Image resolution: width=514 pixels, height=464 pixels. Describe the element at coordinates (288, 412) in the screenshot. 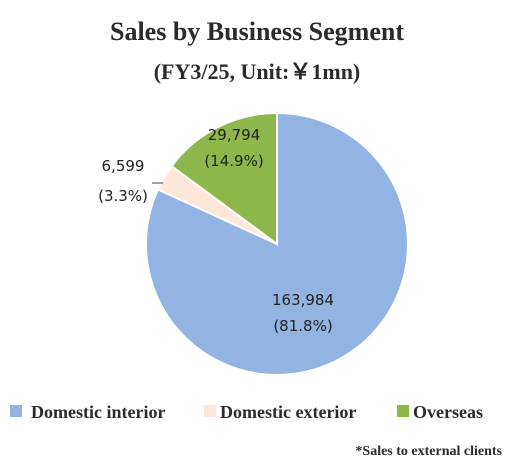

I see `legend-label-domestic-exterior: Domestic exterior` at that location.